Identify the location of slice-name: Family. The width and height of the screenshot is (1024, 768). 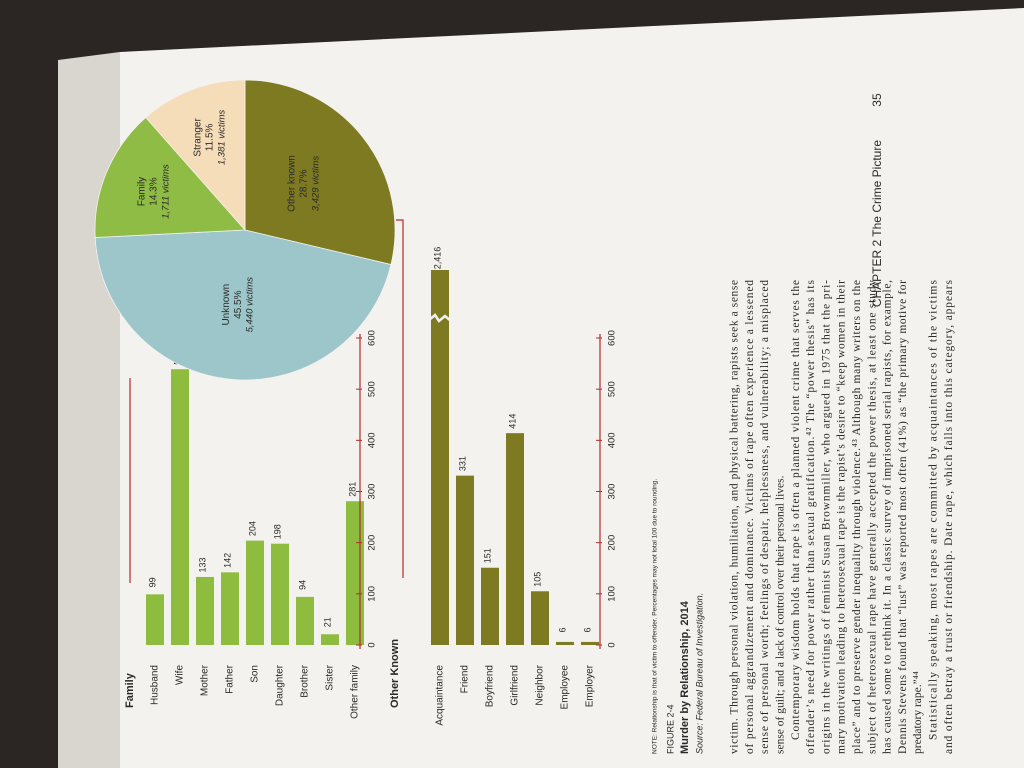
(141, 191).